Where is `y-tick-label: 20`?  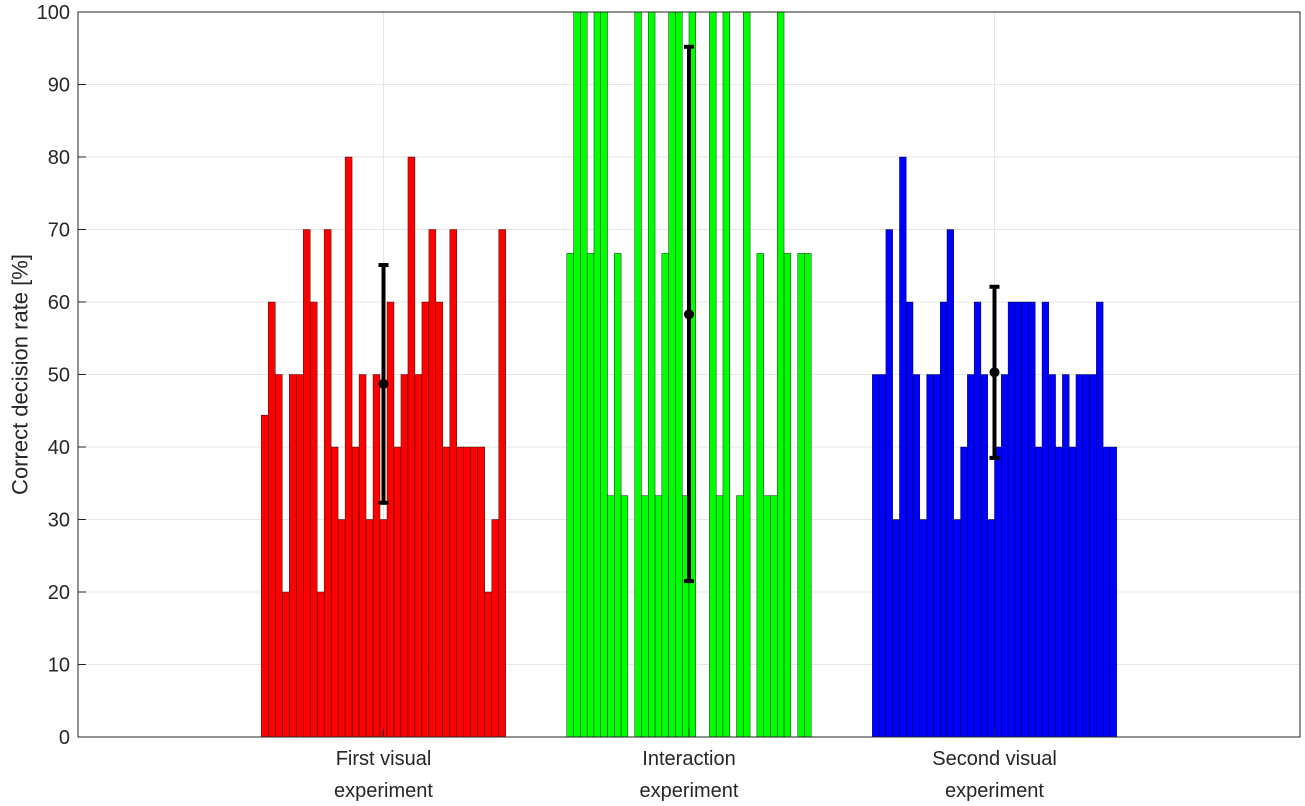
y-tick-label: 20 is located at coordinates (59, 593).